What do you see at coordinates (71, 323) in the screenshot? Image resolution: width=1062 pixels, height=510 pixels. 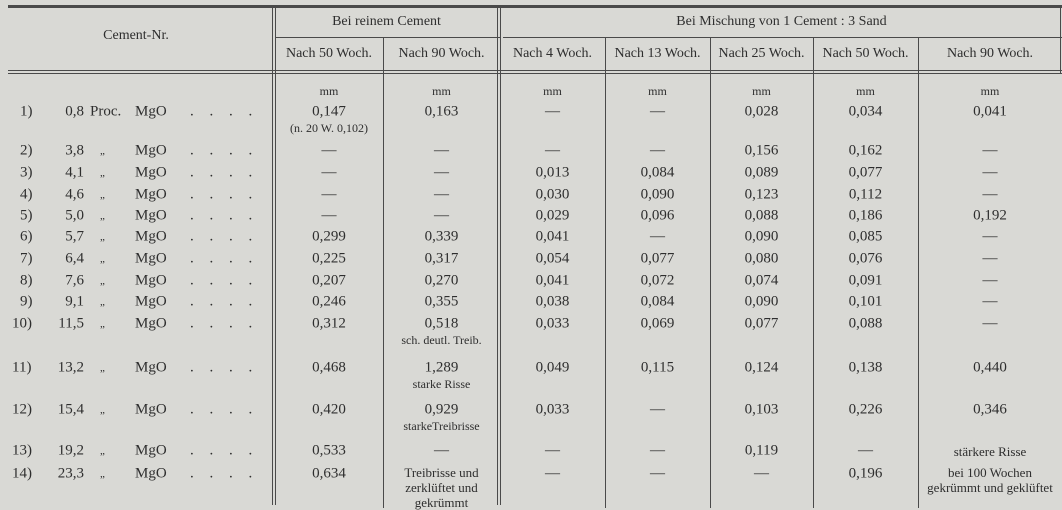 I see `mgo-percent: 11,5` at bounding box center [71, 323].